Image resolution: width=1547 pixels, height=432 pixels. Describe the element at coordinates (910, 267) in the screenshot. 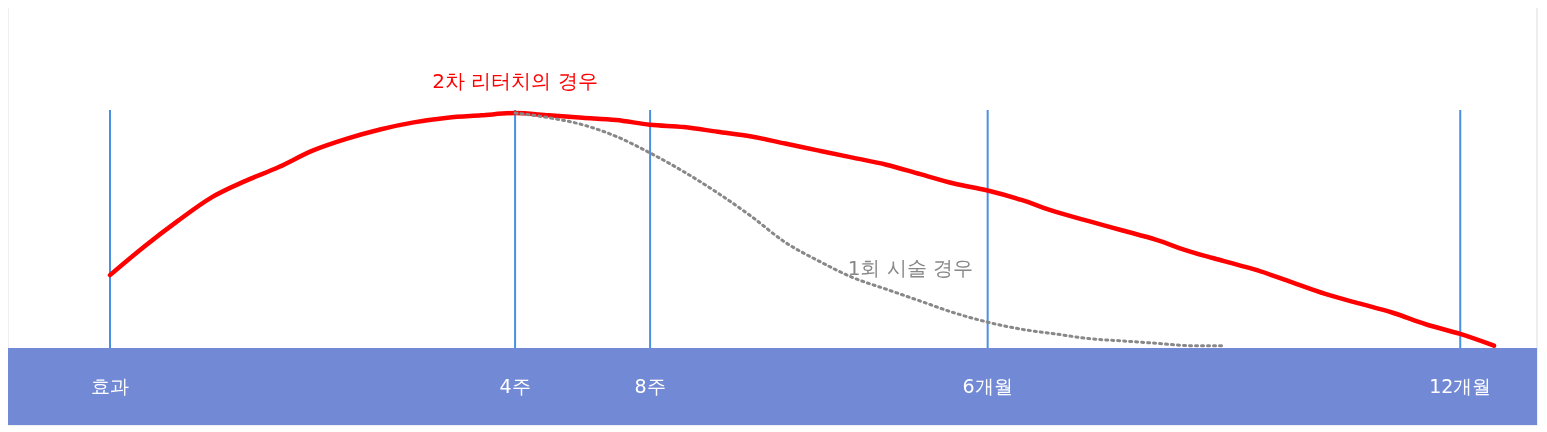

I see `series-label: 1회 시술 경우` at that location.